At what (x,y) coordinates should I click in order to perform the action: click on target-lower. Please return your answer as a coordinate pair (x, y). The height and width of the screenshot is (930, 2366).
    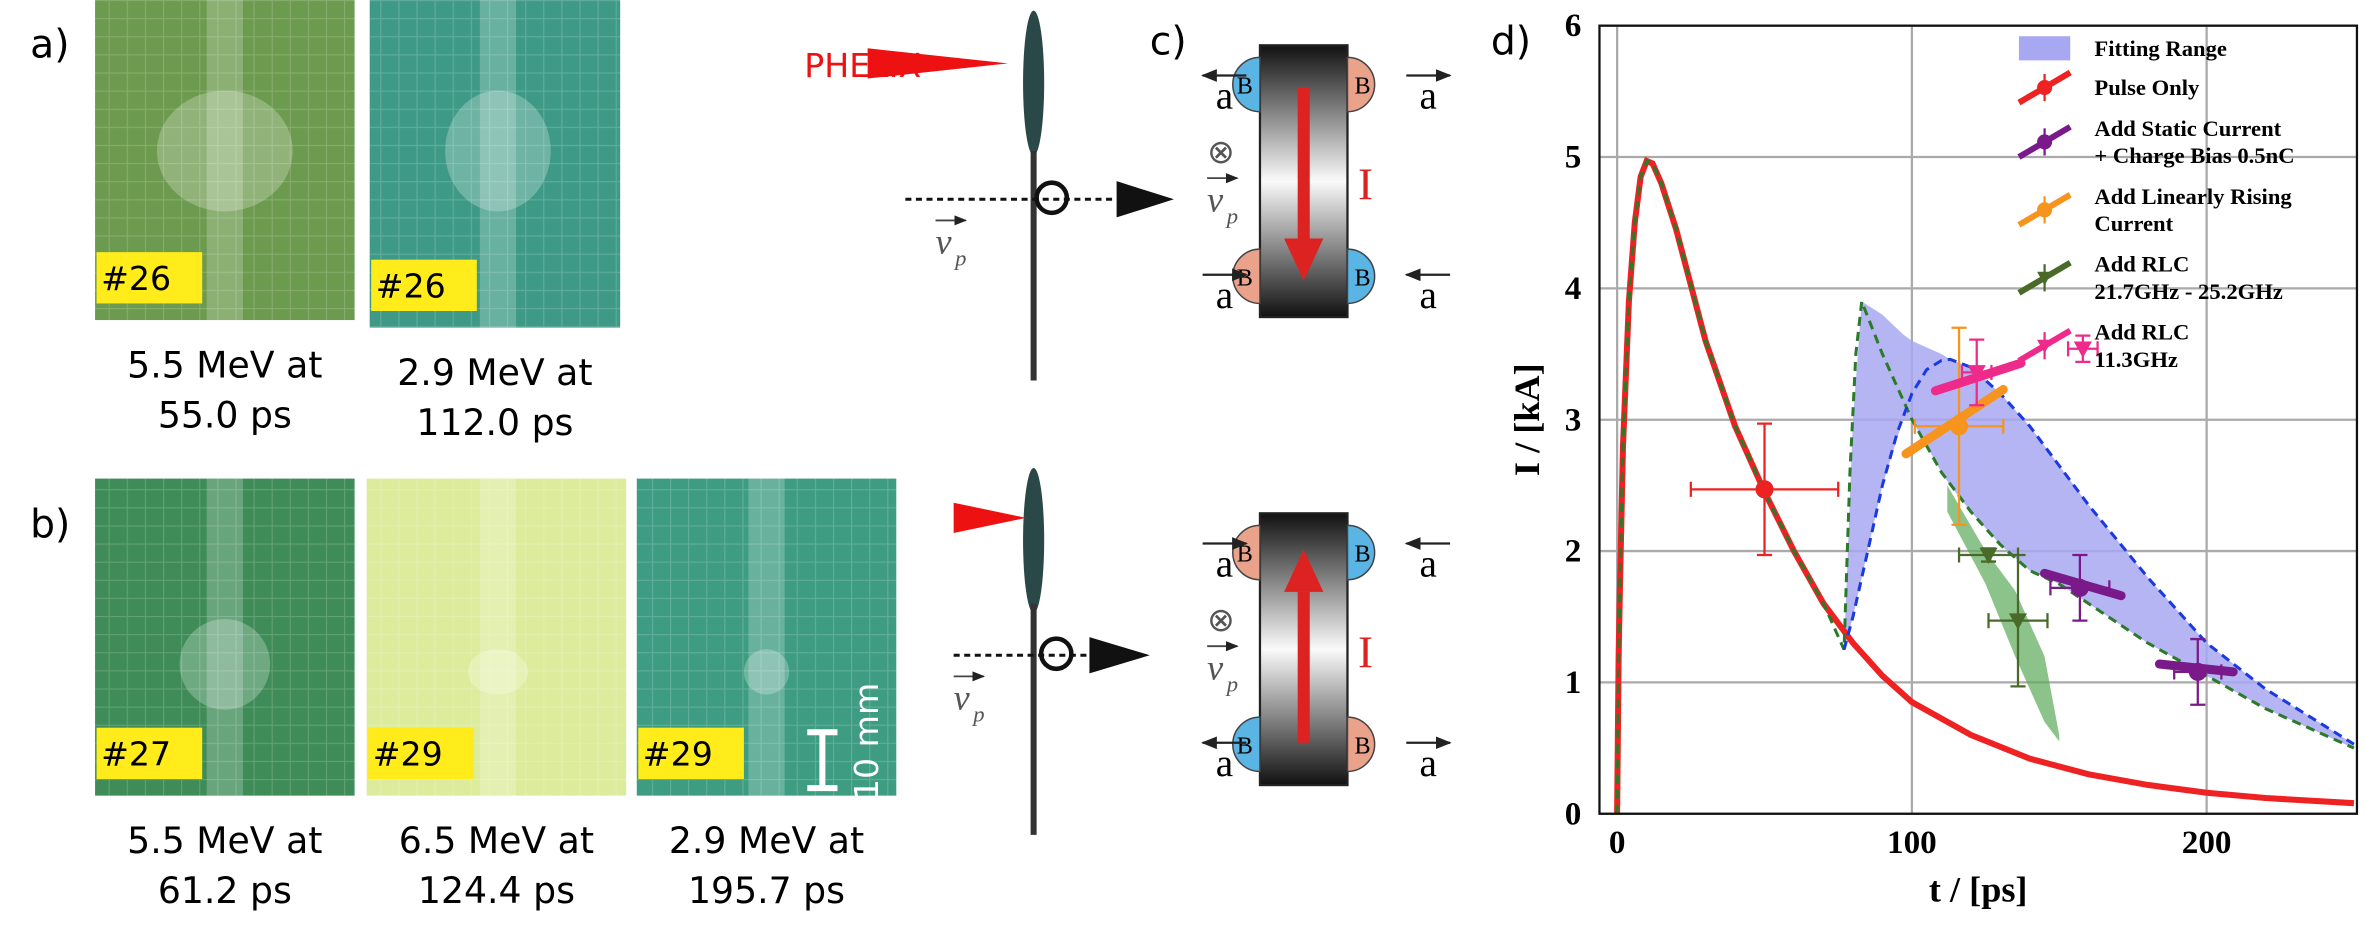
    Looking at the image, I should click on (1051, 651).